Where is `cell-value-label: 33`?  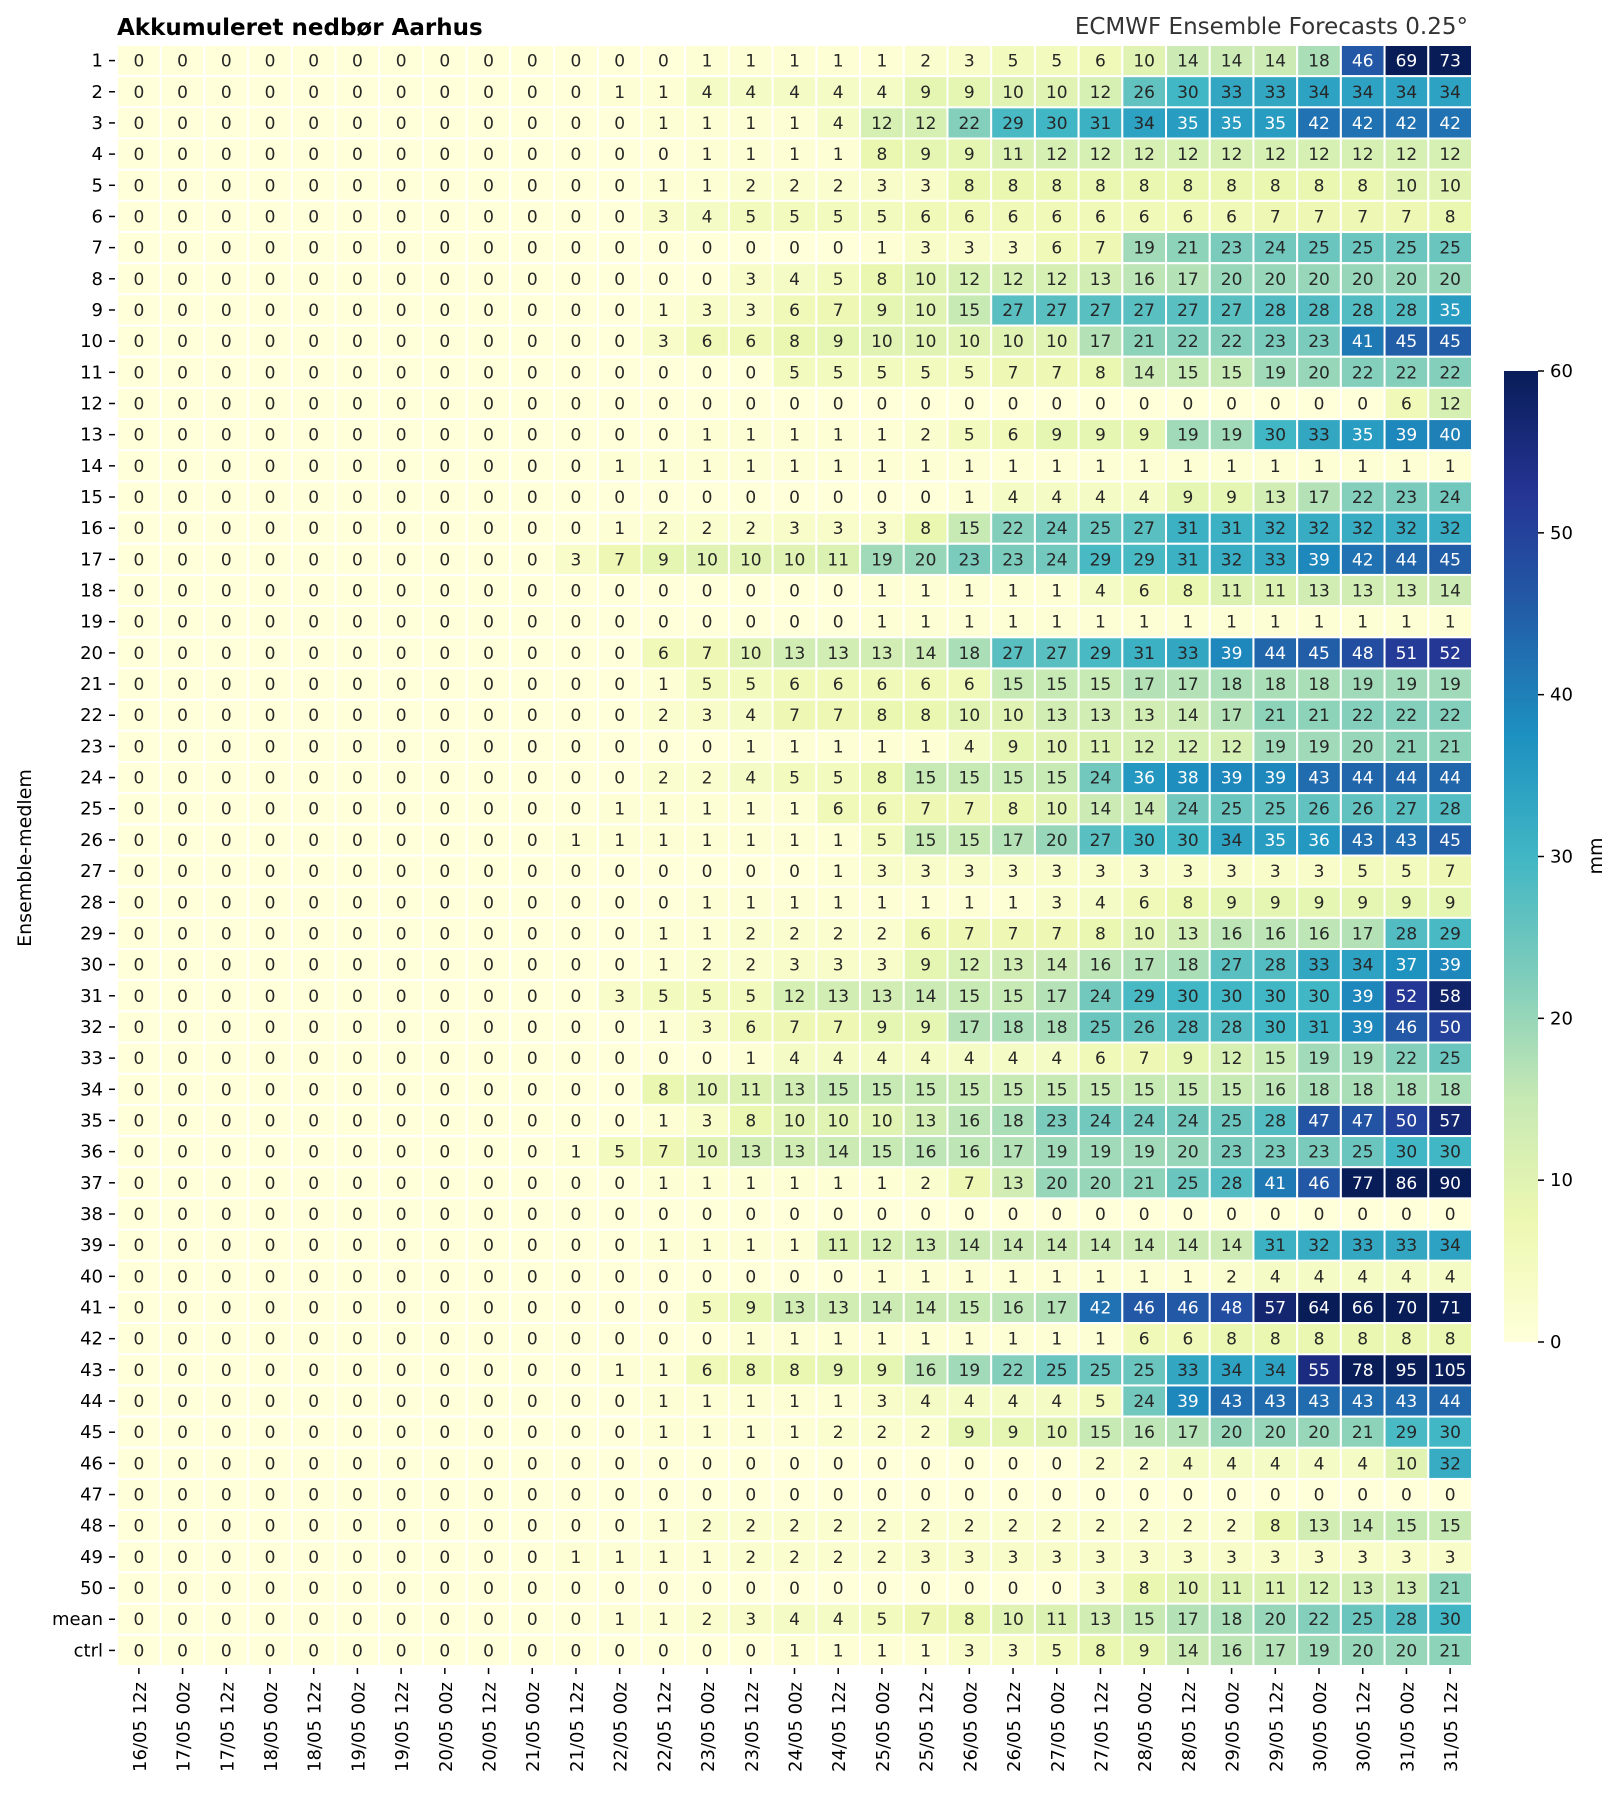
cell-value-label: 33 is located at coordinates (1319, 966).